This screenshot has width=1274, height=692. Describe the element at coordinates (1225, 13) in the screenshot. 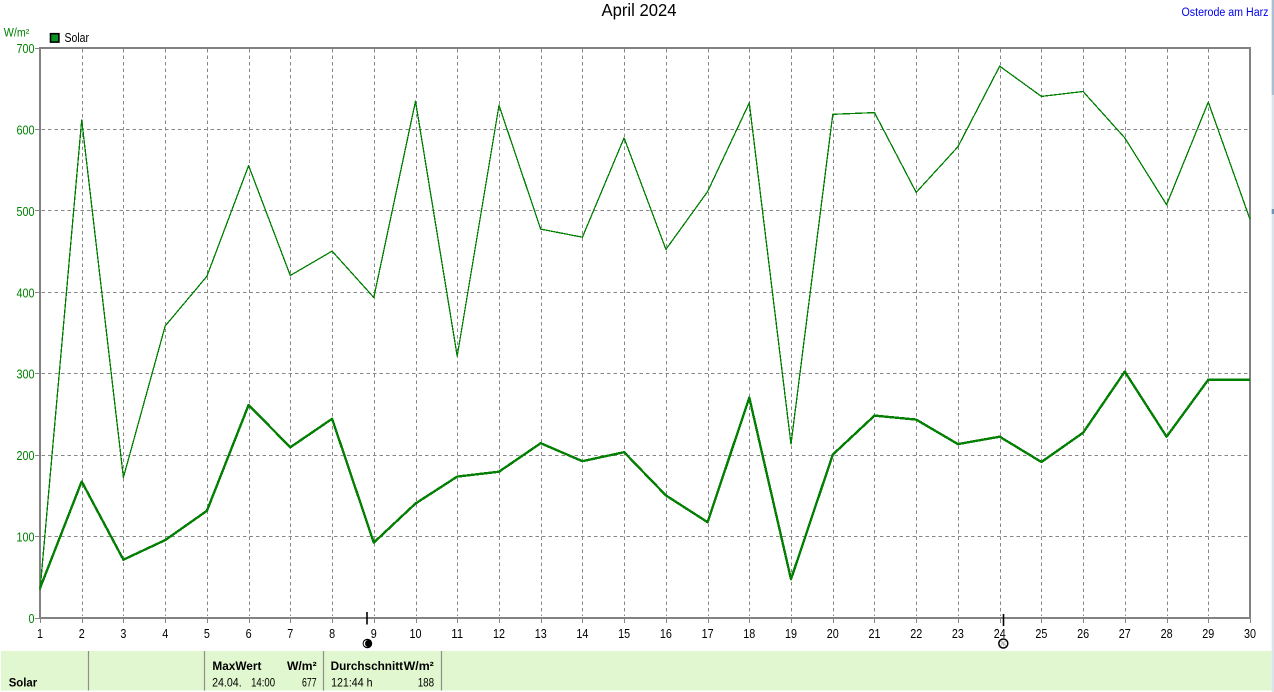

I see `svg-text: Osterode am Harz` at that location.